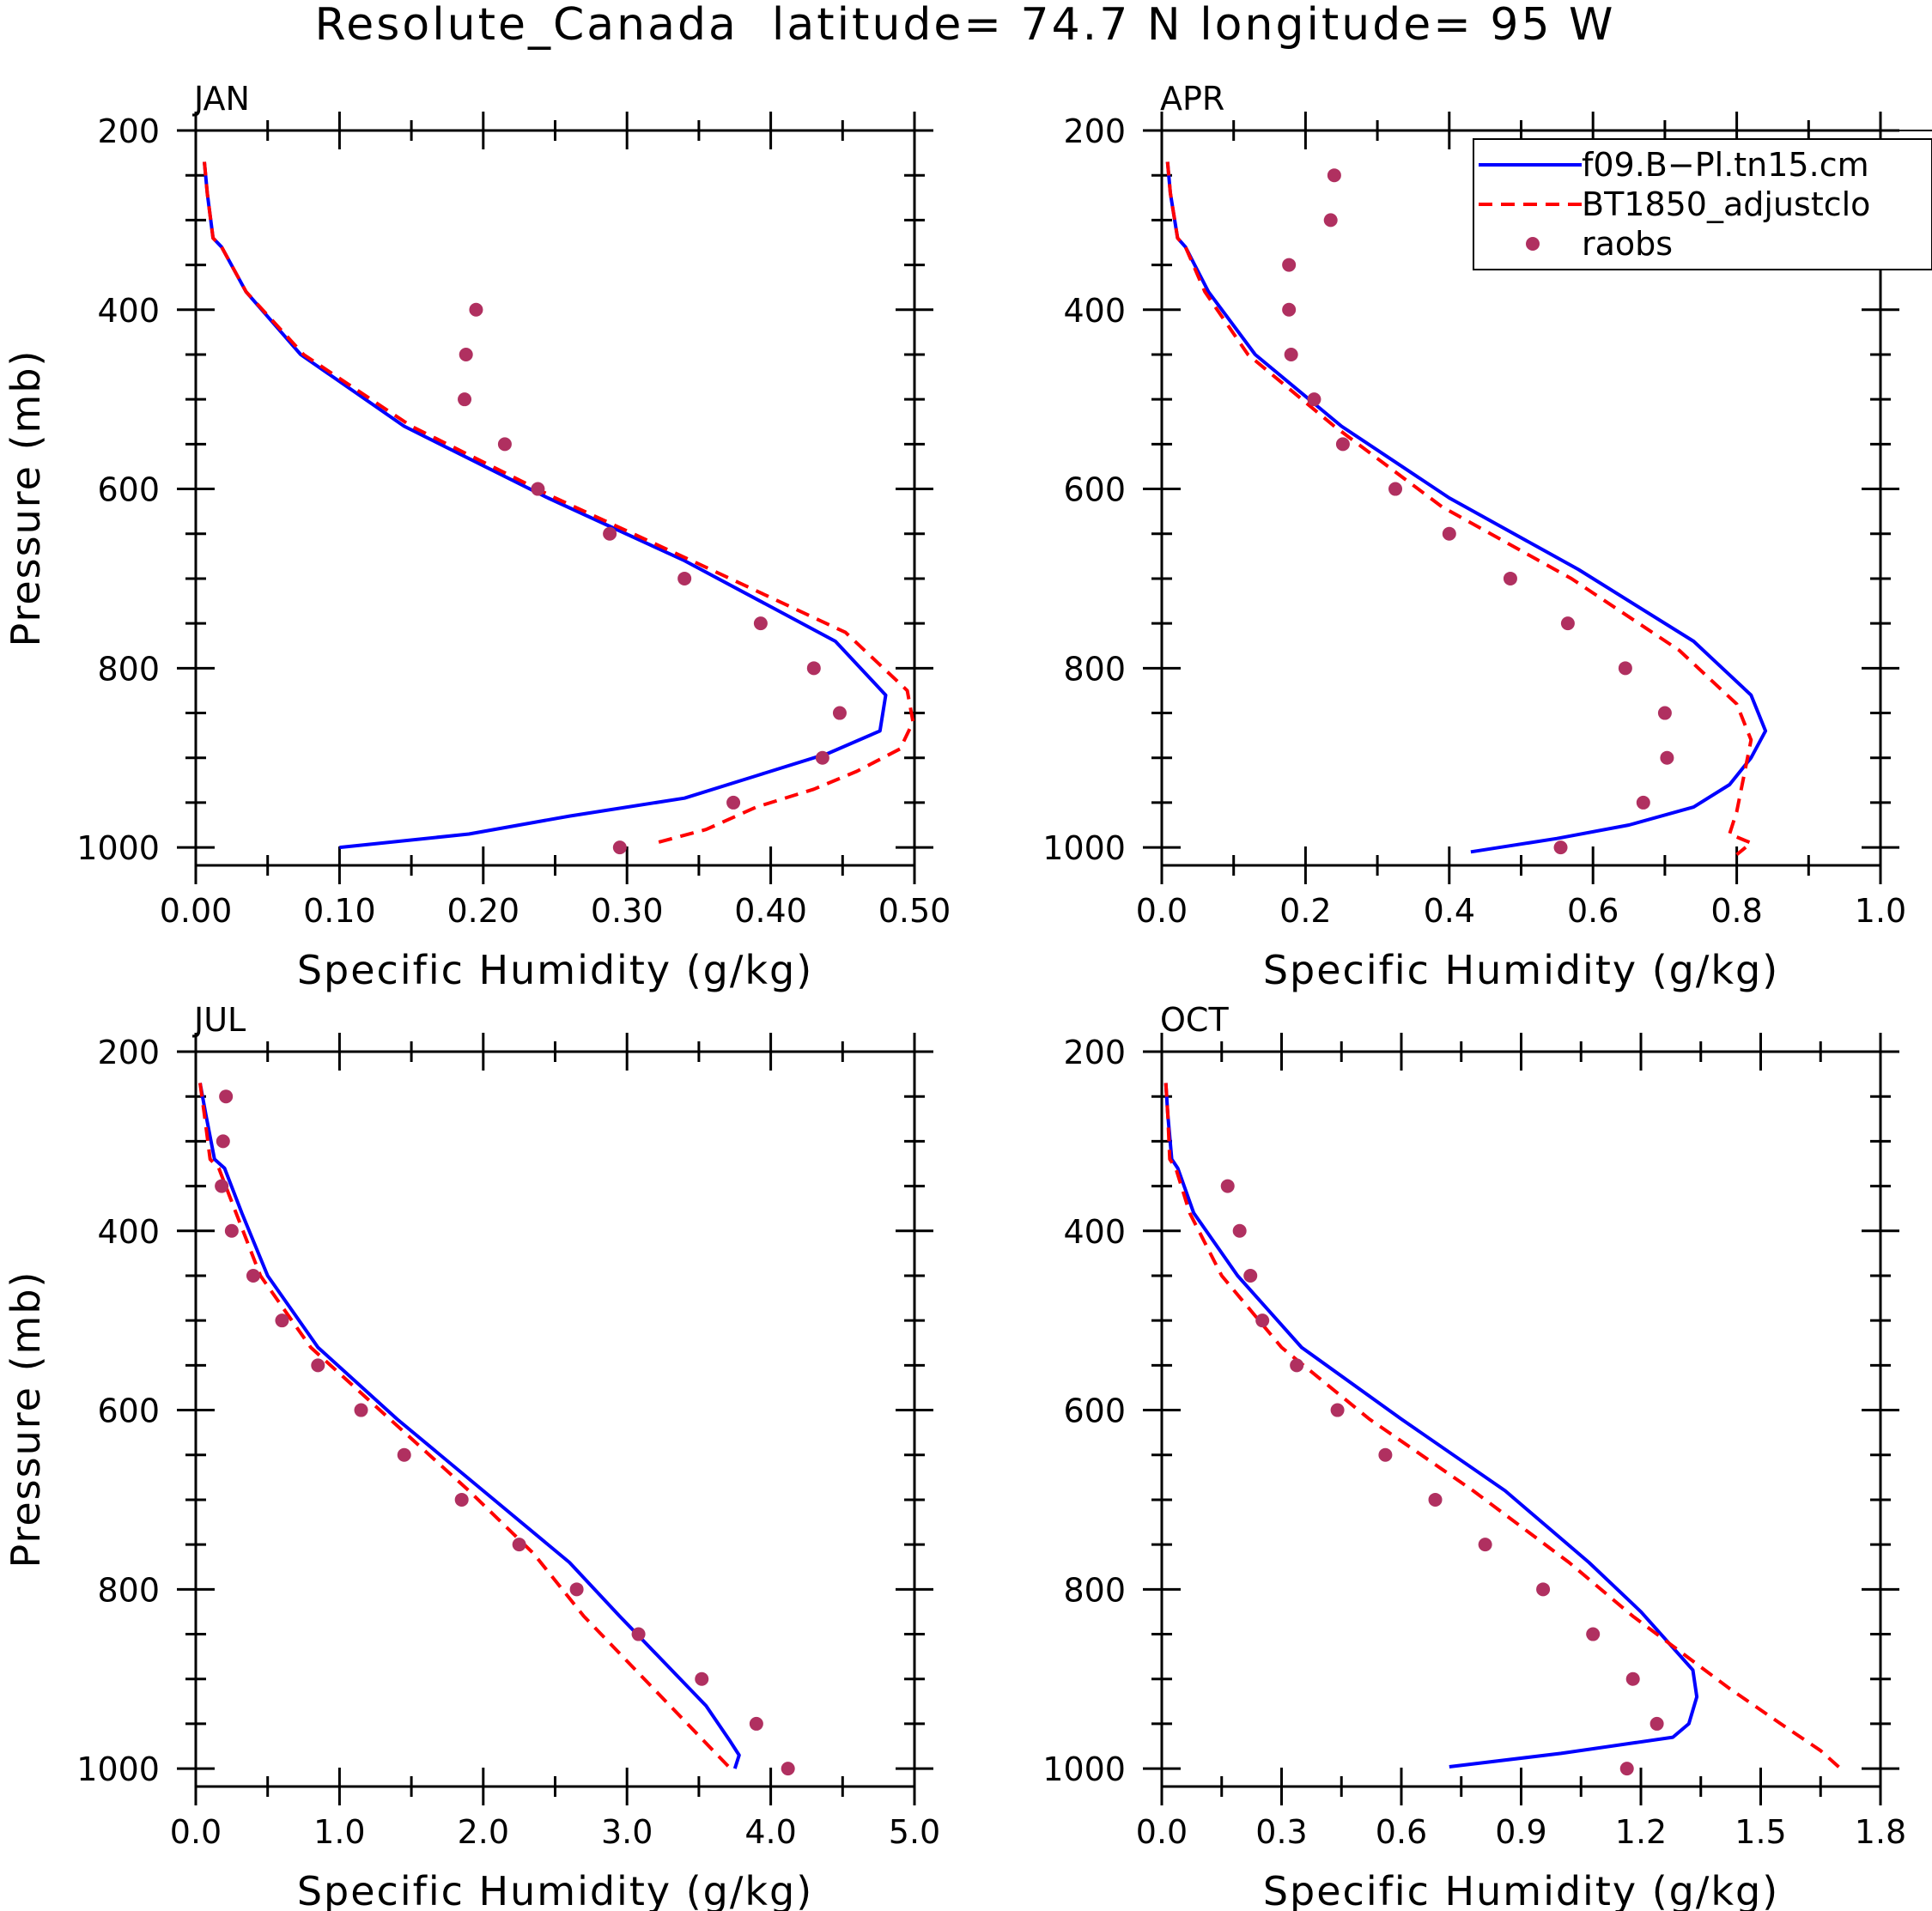 The image size is (1932, 1911). Describe the element at coordinates (1521, 1832) in the screenshot. I see `x-tick-label: 0.9` at that location.